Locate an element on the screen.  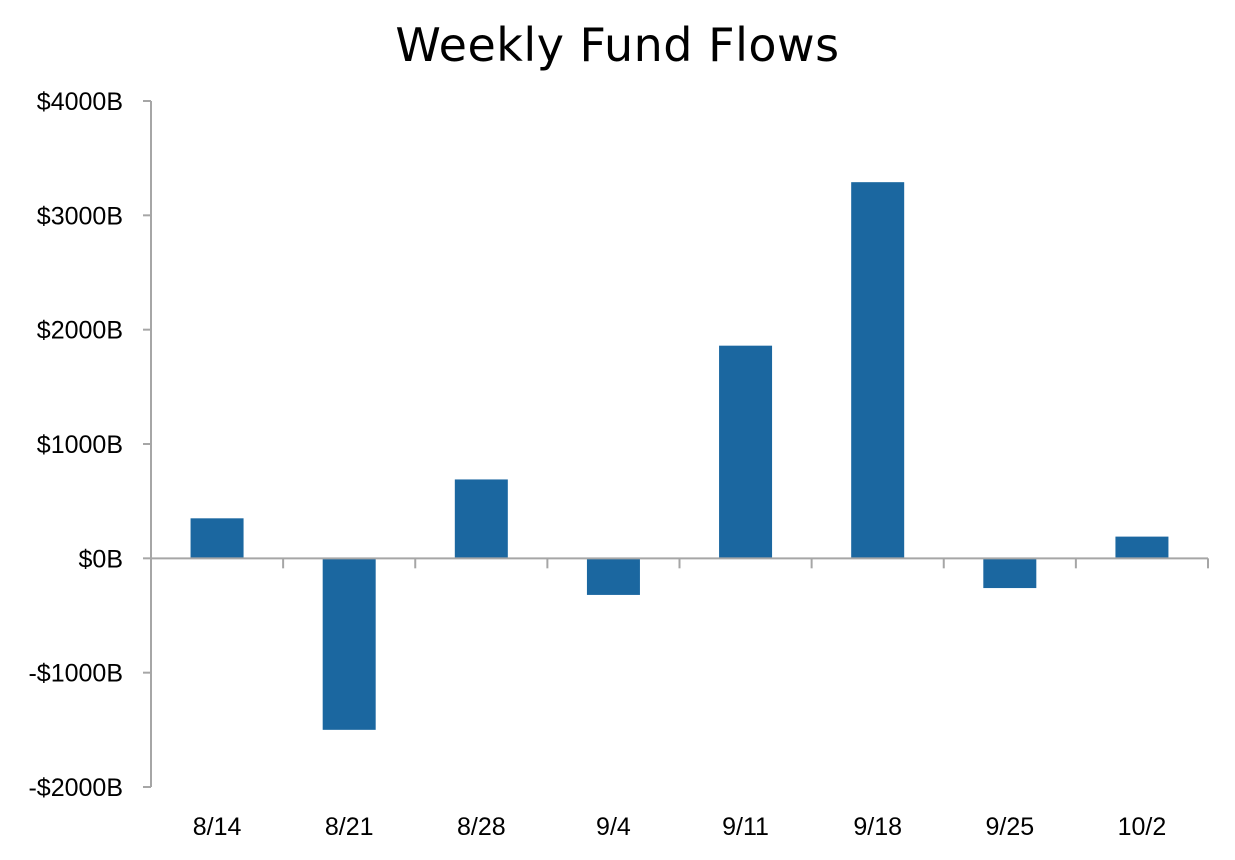
x-tick-label: 8/14 is located at coordinates (217, 827).